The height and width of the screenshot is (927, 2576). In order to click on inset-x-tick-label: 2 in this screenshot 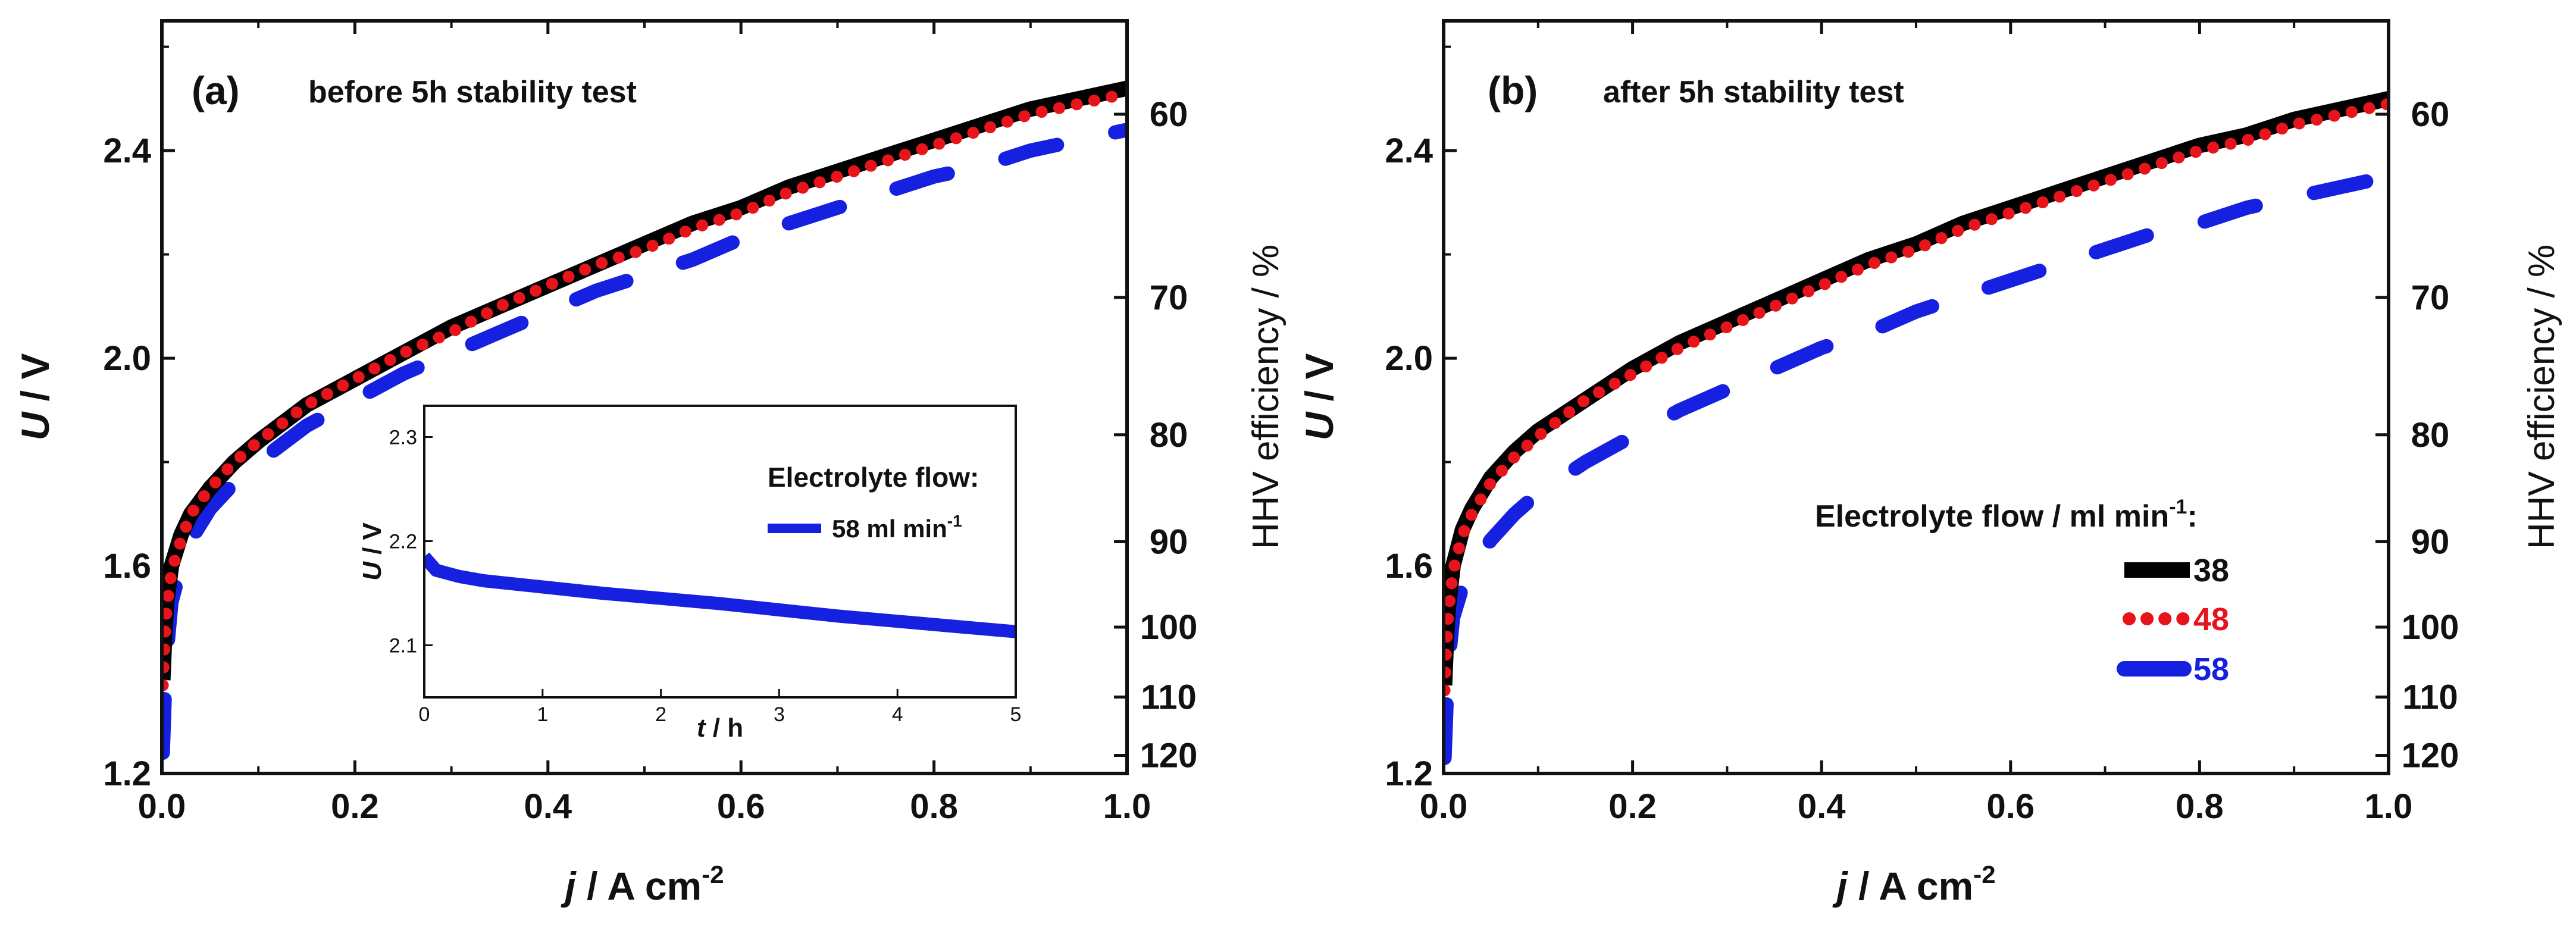, I will do `click(660, 715)`.